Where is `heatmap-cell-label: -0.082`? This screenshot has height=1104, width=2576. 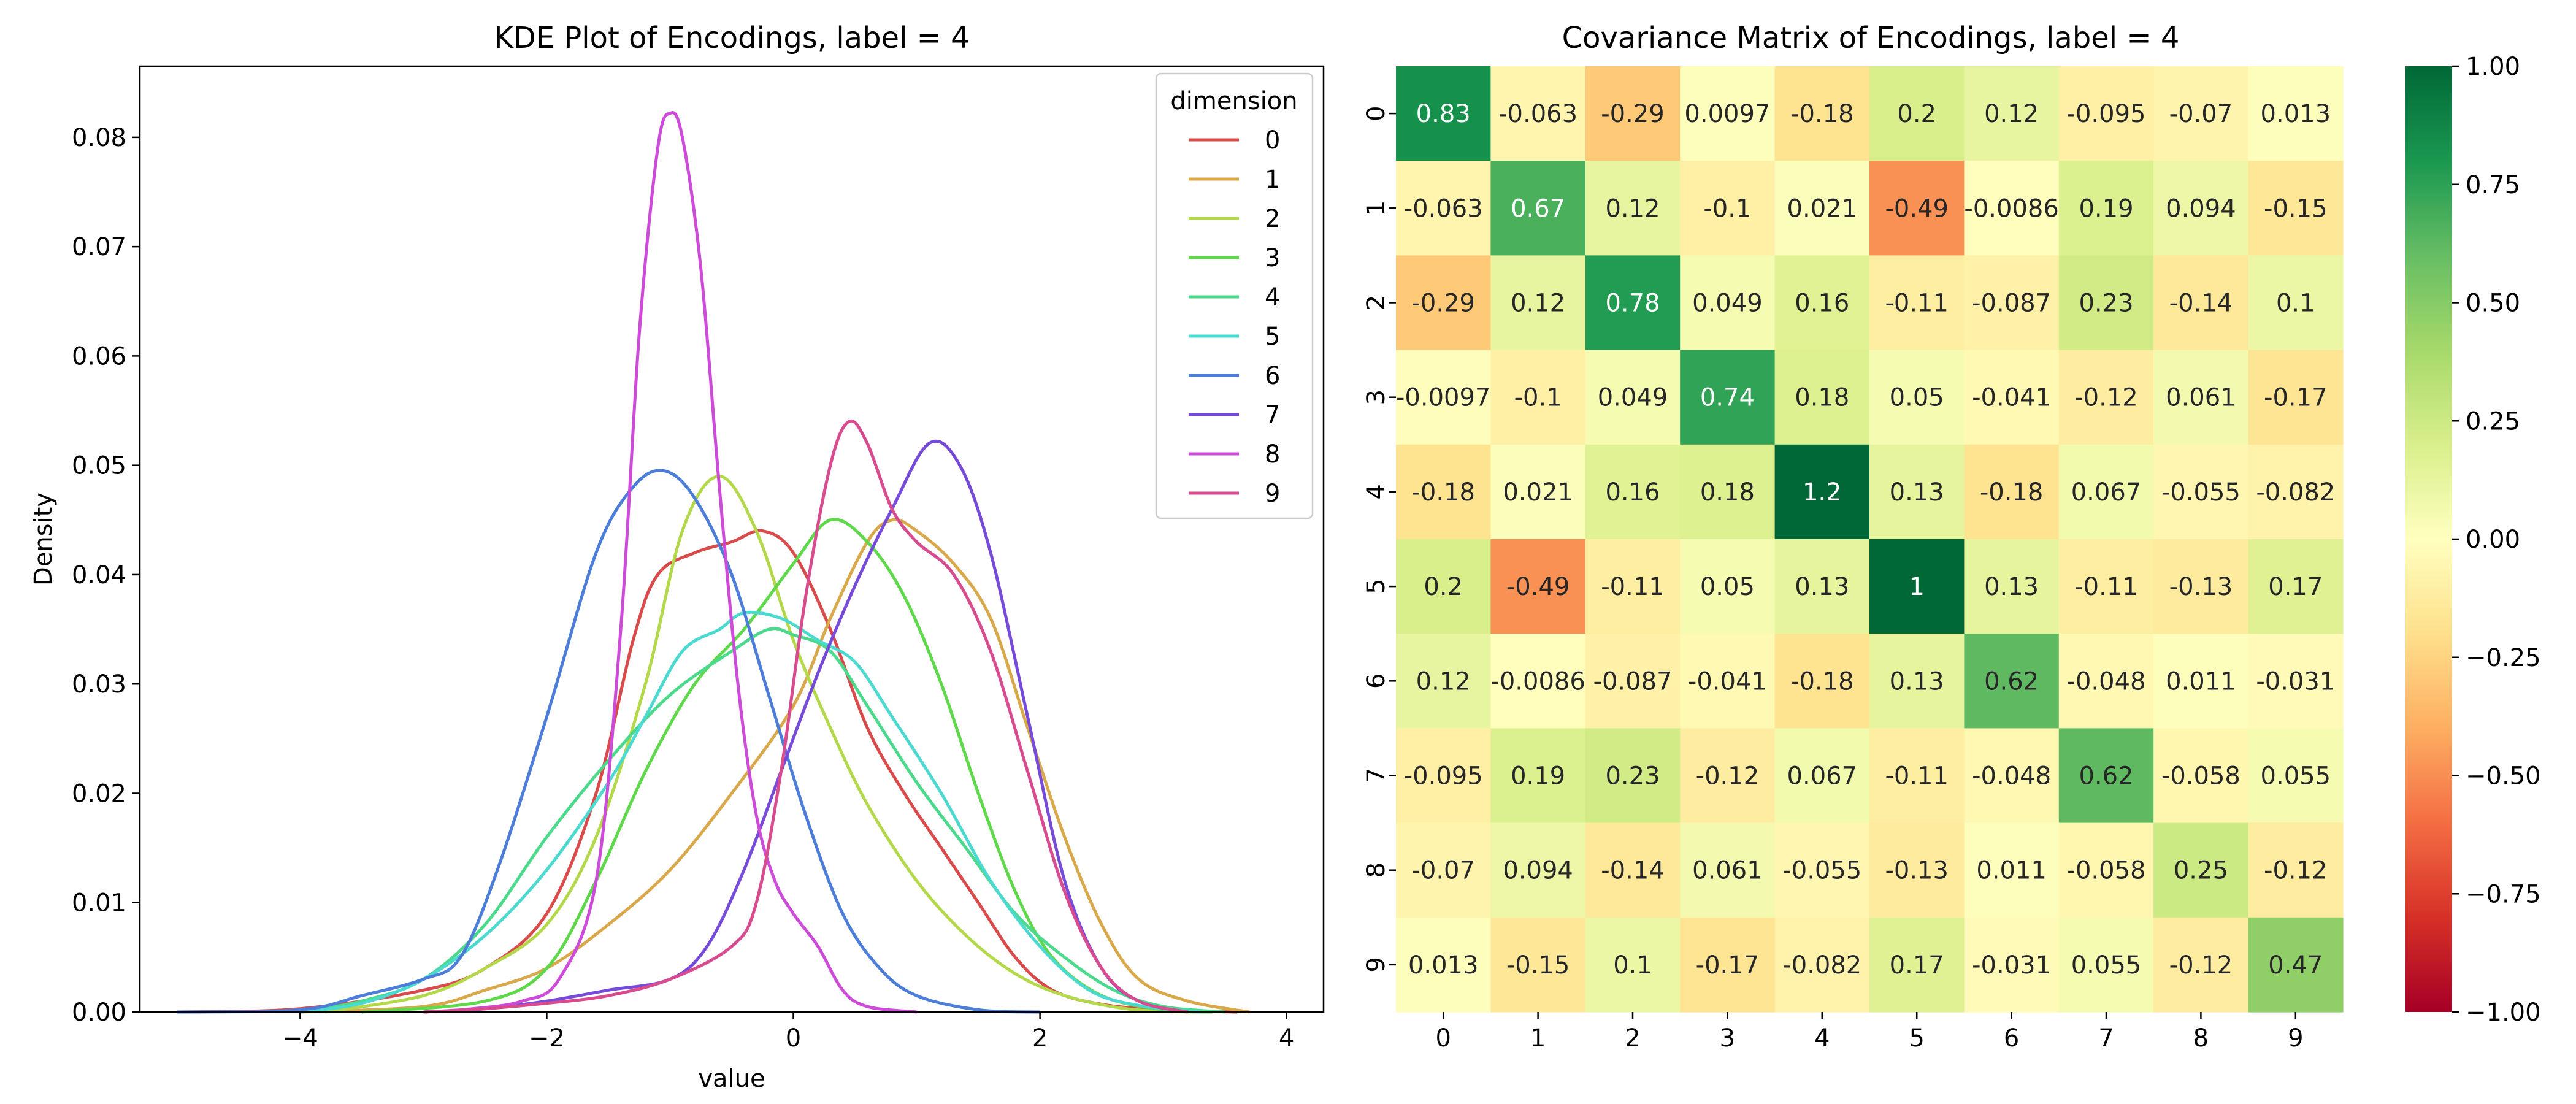
heatmap-cell-label: -0.082 is located at coordinates (1821, 965).